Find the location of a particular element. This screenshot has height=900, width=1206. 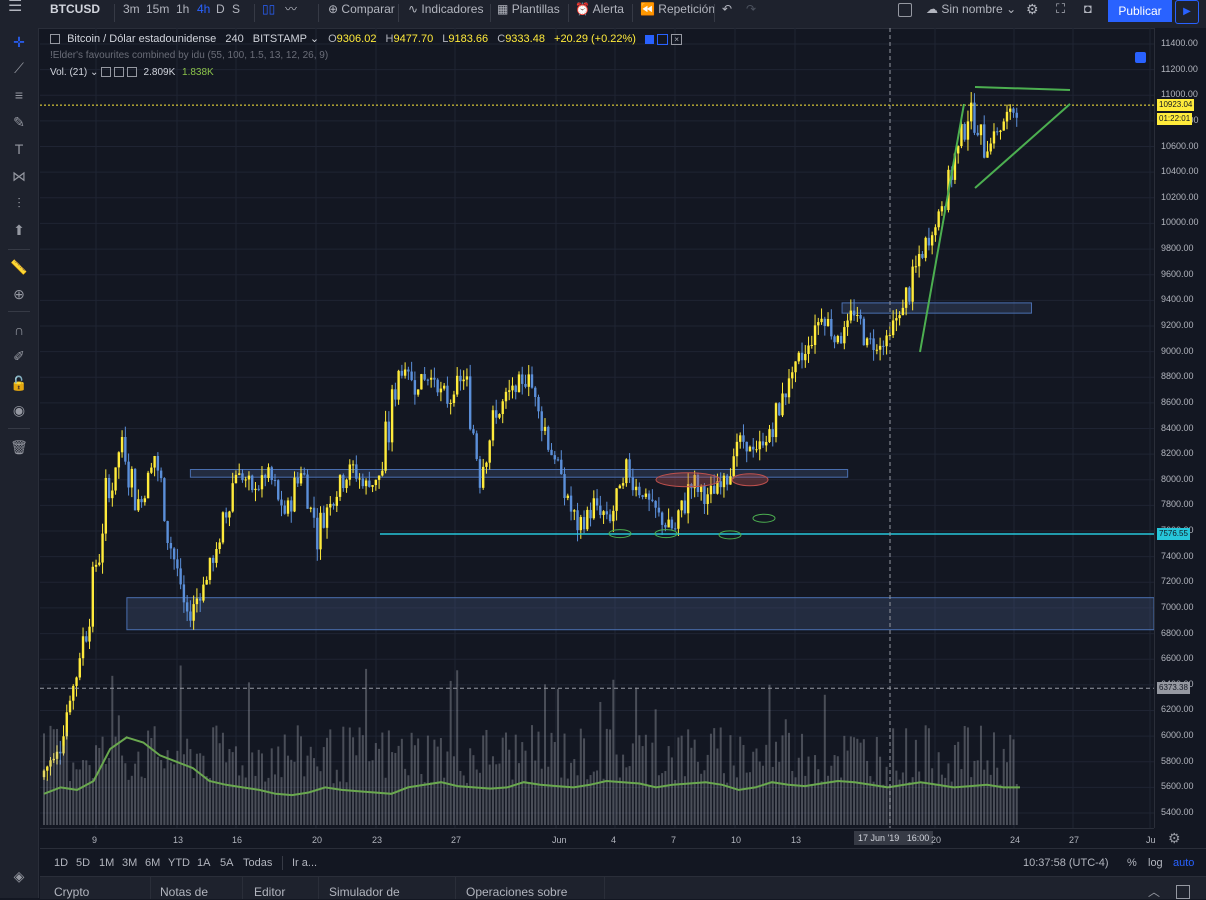

prediction-icon: ⫶ is located at coordinates (19, 203).